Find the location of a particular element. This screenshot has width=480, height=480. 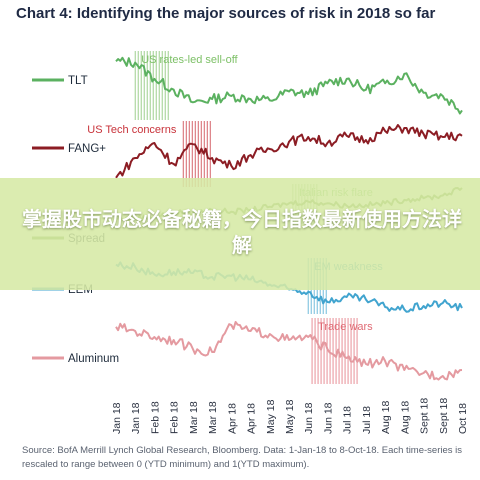

series-line-tlt is located at coordinates (289, 85).